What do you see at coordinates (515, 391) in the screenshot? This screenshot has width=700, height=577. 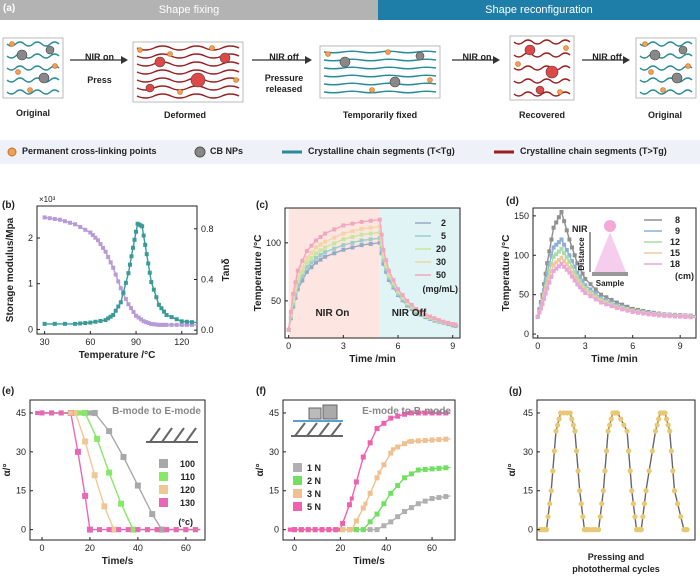 I see `panel-g-letter: (g)` at bounding box center [515, 391].